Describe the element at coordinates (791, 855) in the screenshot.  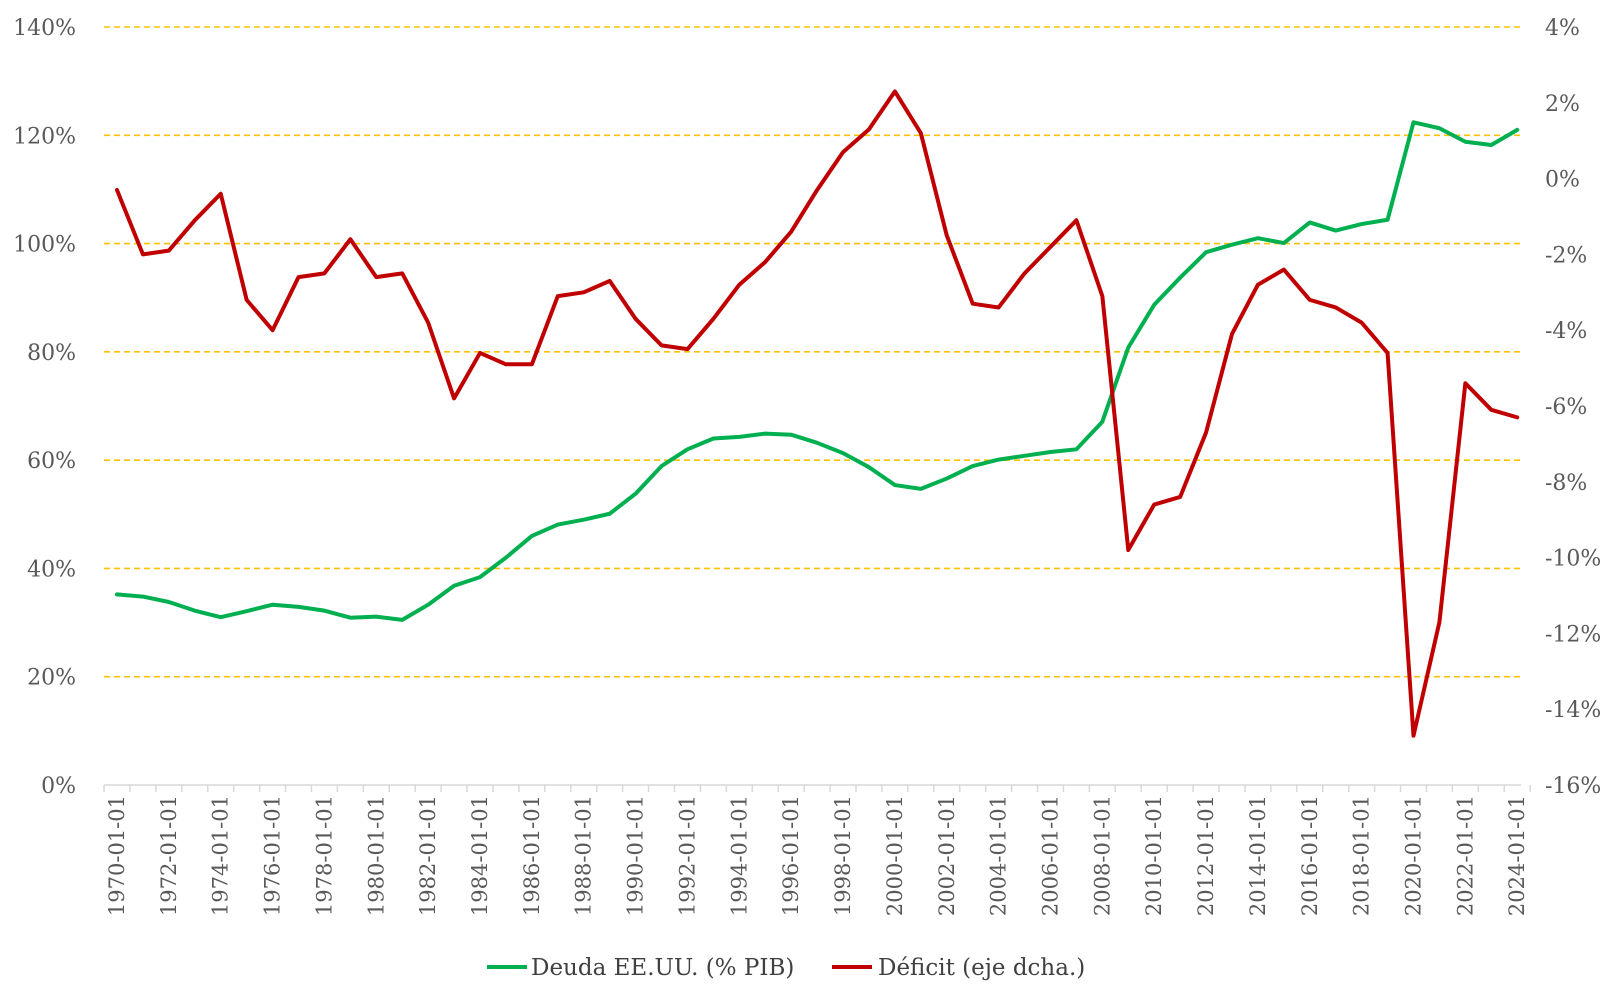
I see `x-tick-label: 1996-01-01` at that location.